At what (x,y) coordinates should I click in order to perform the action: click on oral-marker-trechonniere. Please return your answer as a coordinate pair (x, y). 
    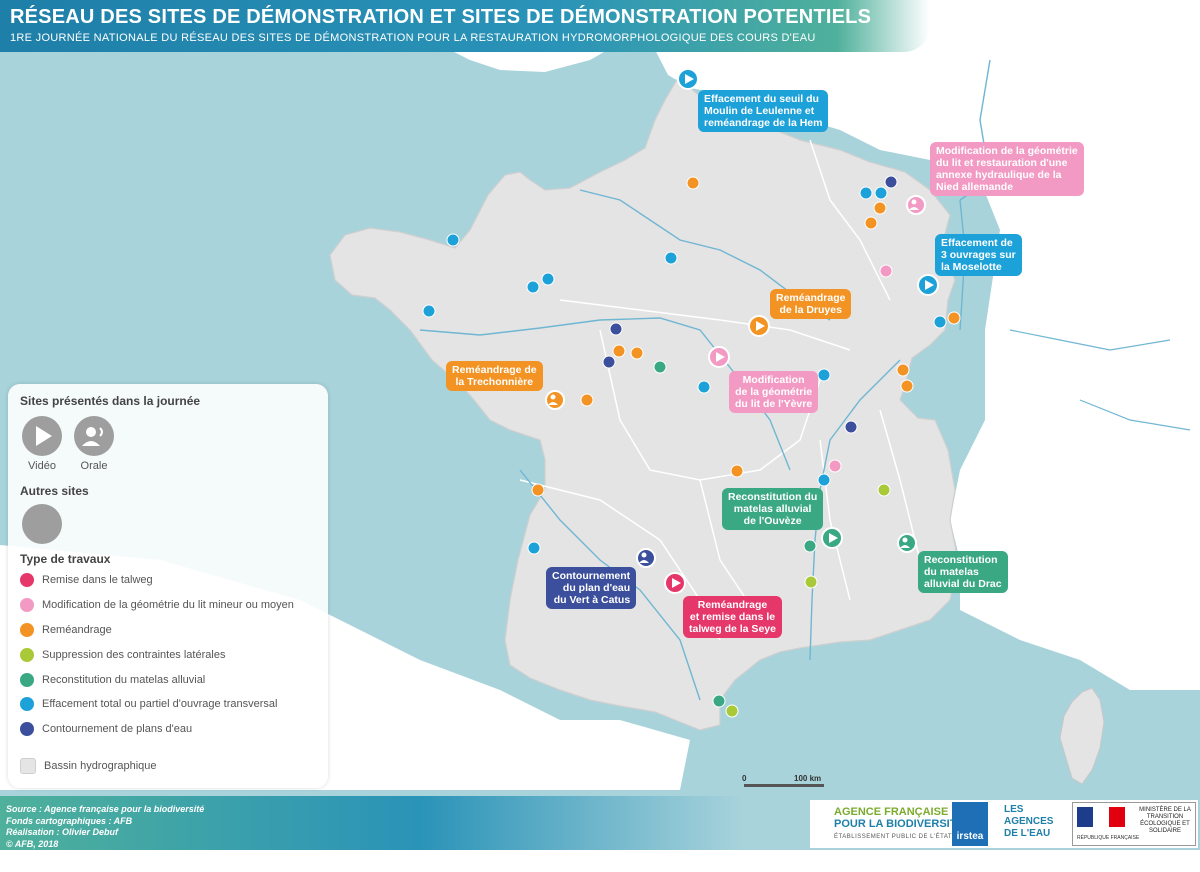
    Looking at the image, I should click on (555, 400).